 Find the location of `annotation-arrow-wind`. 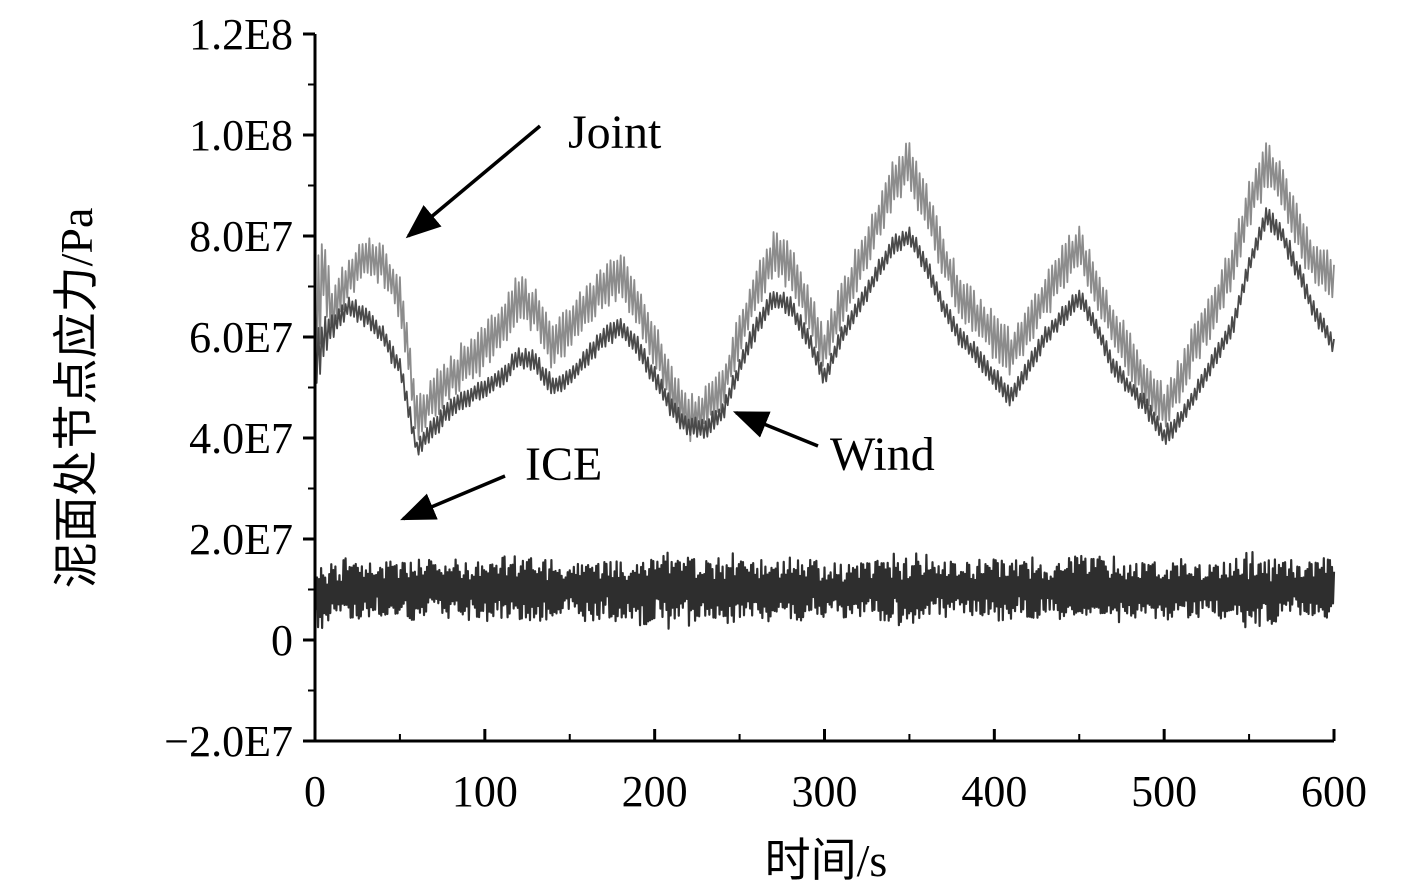

annotation-arrow-wind is located at coordinates (775, 429).